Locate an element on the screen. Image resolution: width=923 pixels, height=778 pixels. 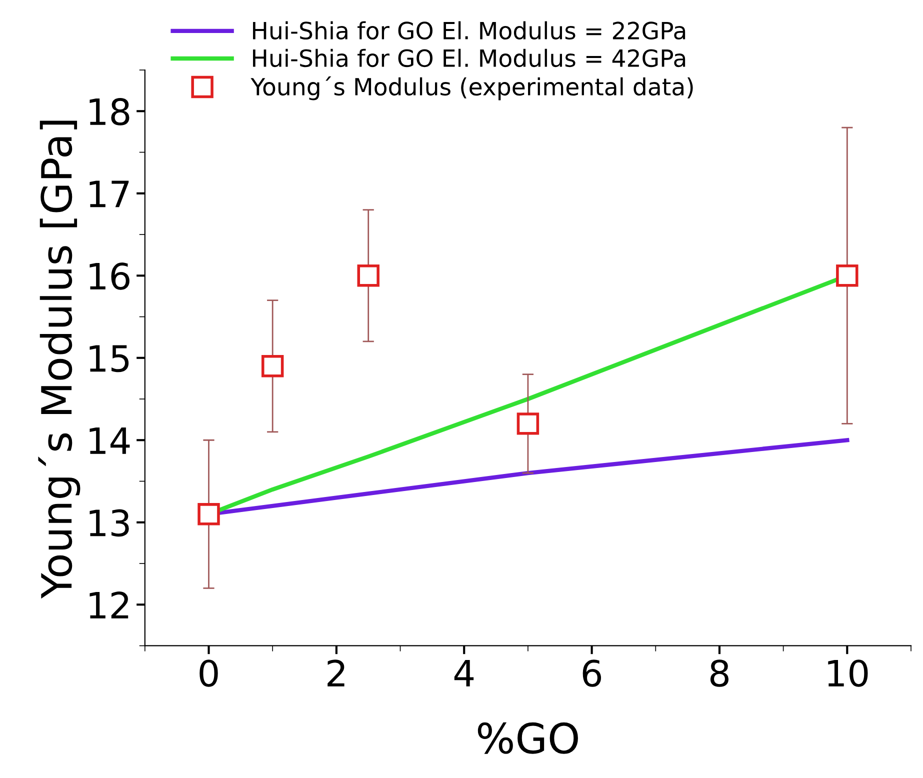
y-tick-label: 18 is located at coordinates (110, 112).